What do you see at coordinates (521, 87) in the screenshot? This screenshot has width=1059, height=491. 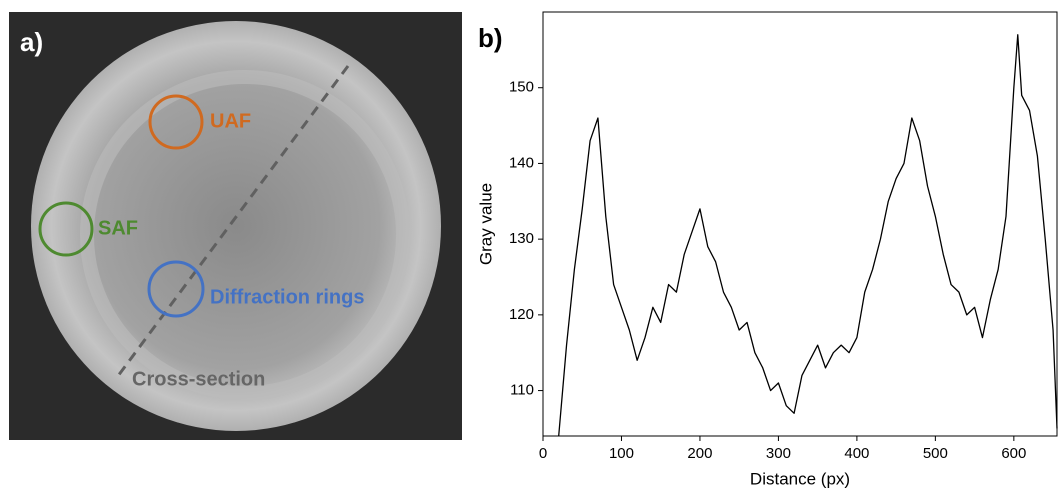 I see `y-tick-label: 150` at bounding box center [521, 87].